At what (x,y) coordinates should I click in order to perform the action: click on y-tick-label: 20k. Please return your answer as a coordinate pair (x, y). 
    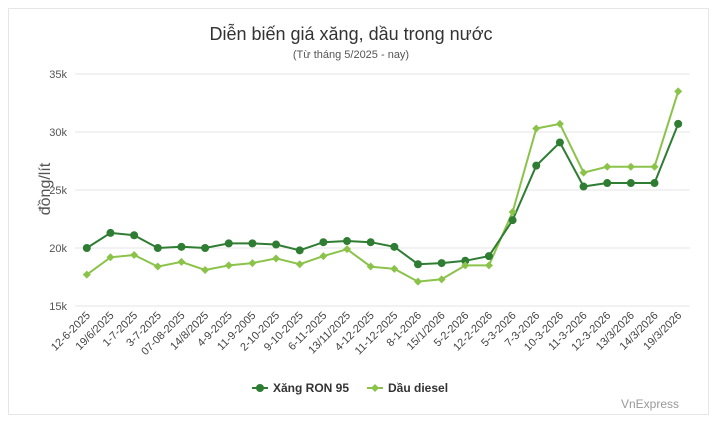
    Looking at the image, I should click on (58, 249).